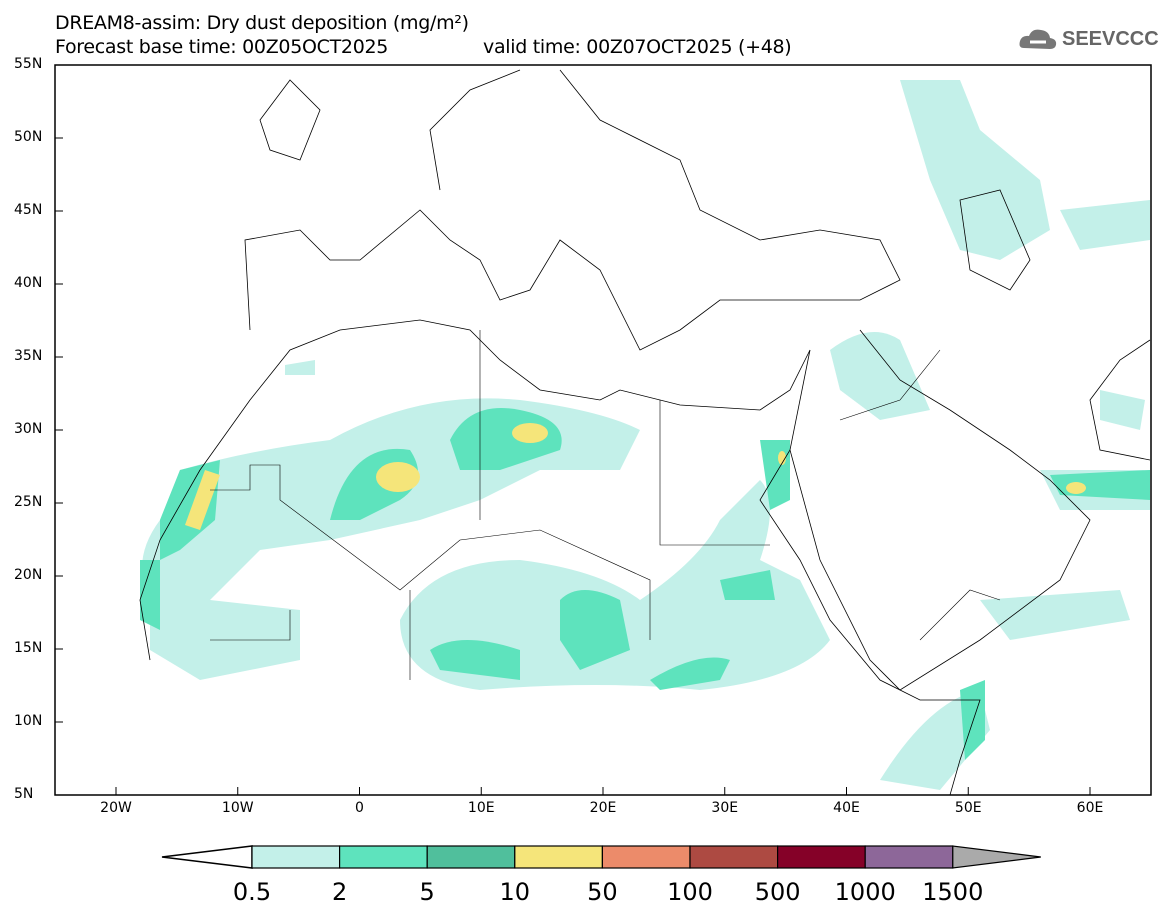 The height and width of the screenshot is (907, 1165). I want to click on seevccc-logo: SEEVCCC, so click(1088, 39).